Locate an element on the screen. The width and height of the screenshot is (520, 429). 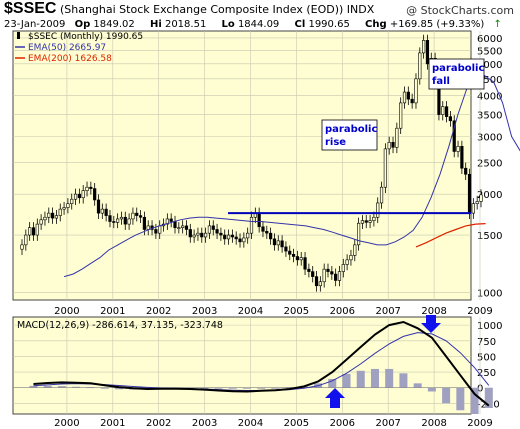
y-tick-label: 3000 is located at coordinates (489, 137).